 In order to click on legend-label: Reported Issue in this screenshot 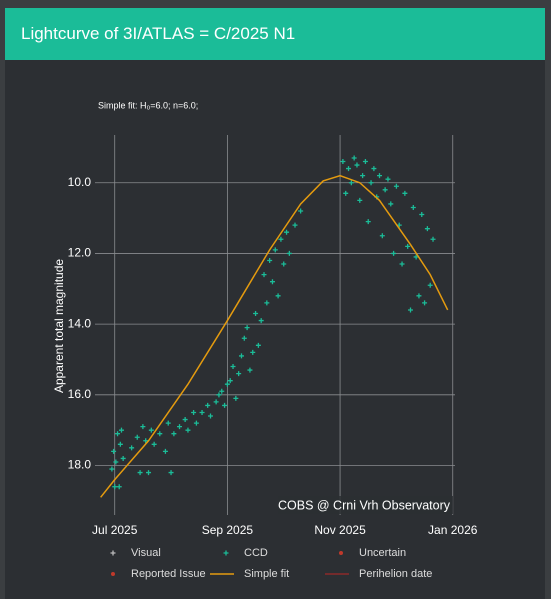, I will do `click(168, 574)`.